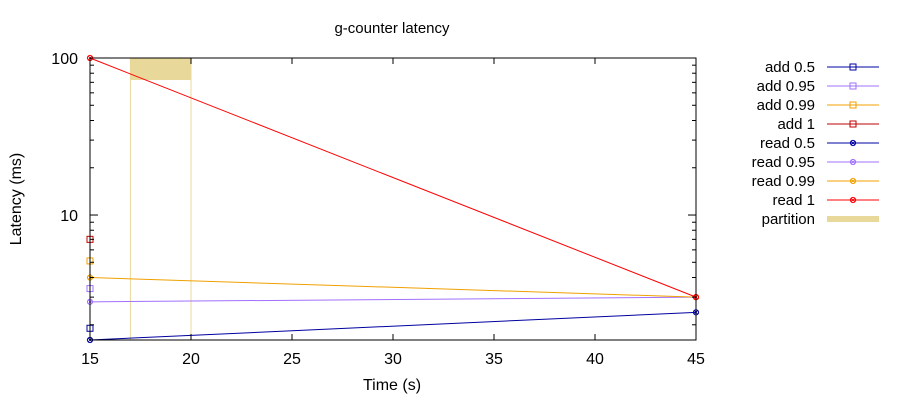 This screenshot has width=900, height=400. I want to click on legend-item-read-0-99: read 0.99, so click(815, 181).